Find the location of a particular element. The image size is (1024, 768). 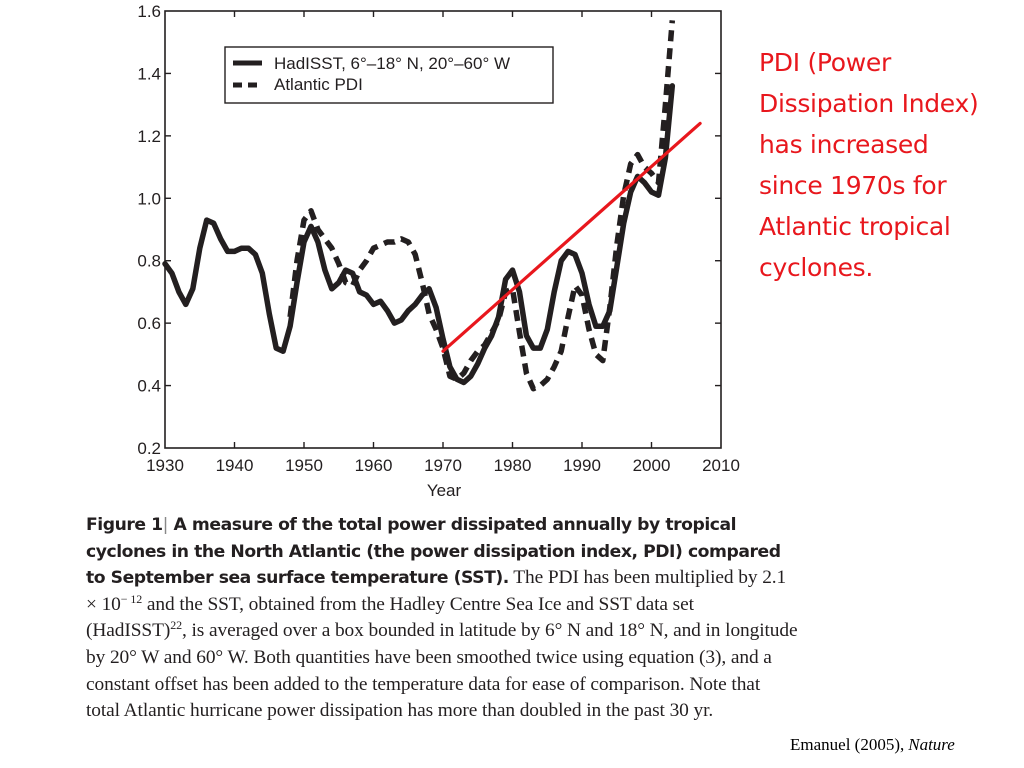

citation: Emanuel (2005), Nature is located at coordinates (872, 745).